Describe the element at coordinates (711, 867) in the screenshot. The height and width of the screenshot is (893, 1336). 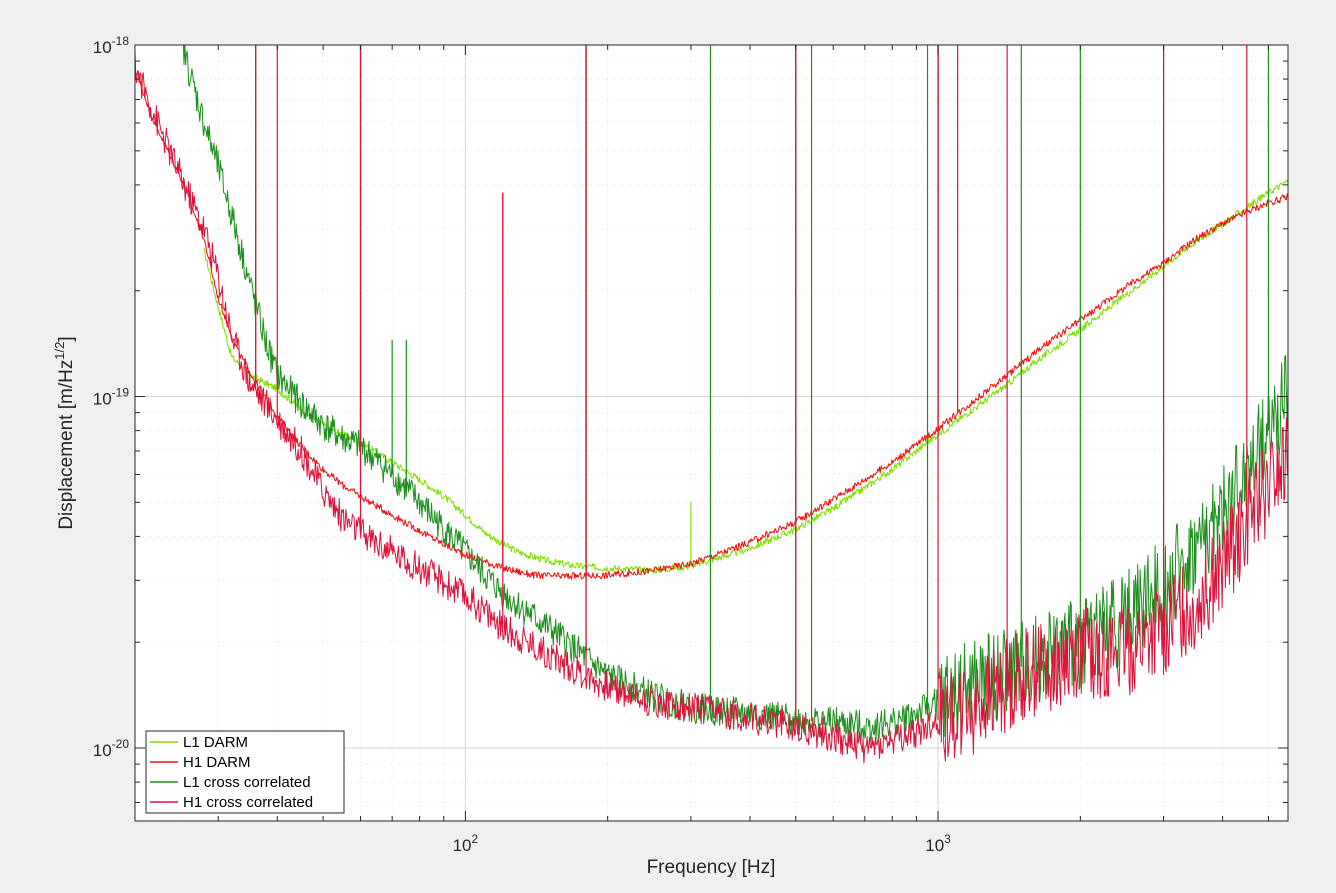
I see `x-axis-label: Frequency [Hz]` at that location.